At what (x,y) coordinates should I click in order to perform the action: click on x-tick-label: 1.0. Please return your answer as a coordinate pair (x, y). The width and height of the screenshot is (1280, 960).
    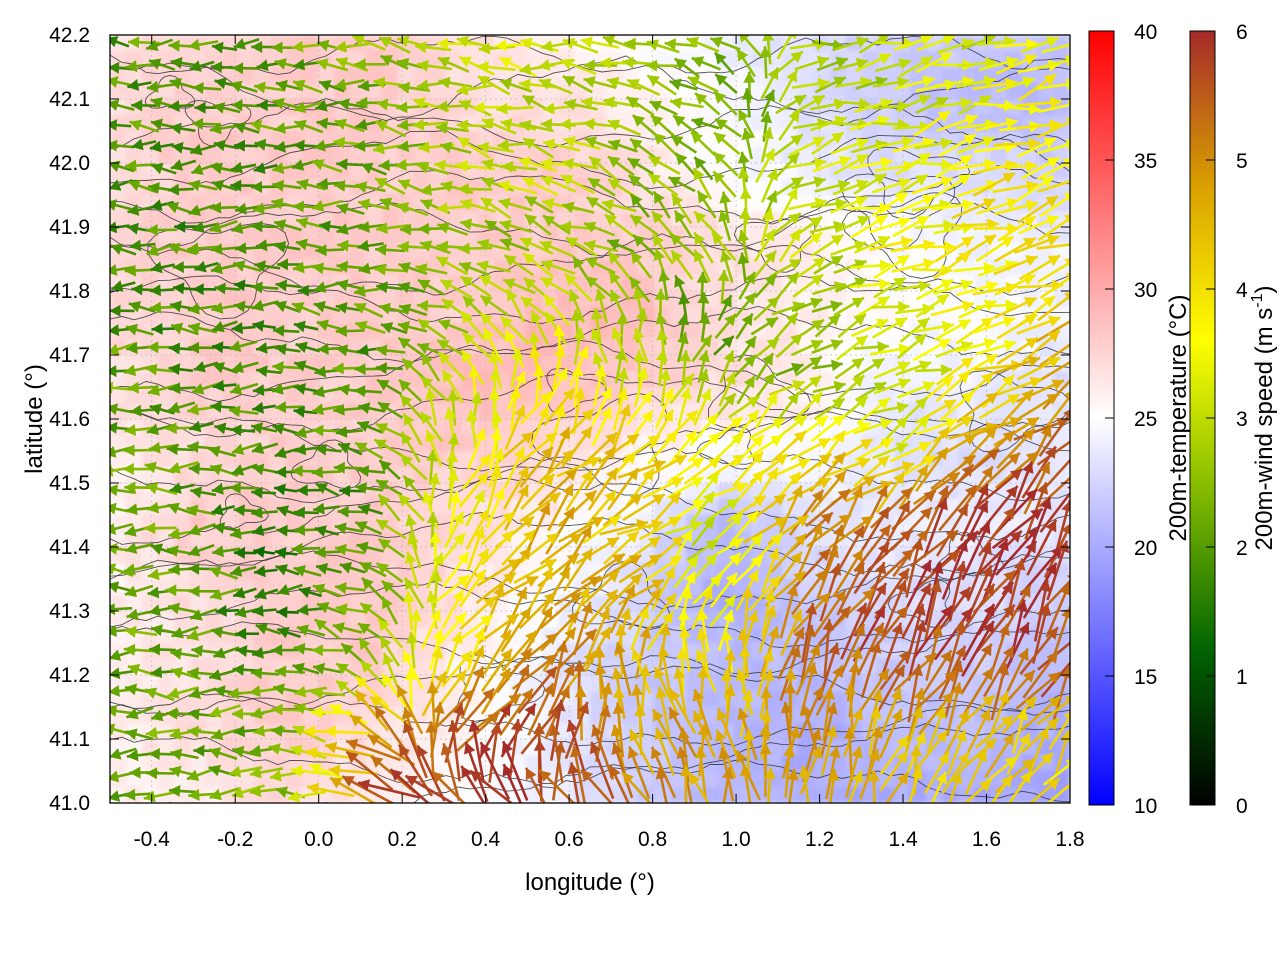
    Looking at the image, I should click on (735, 839).